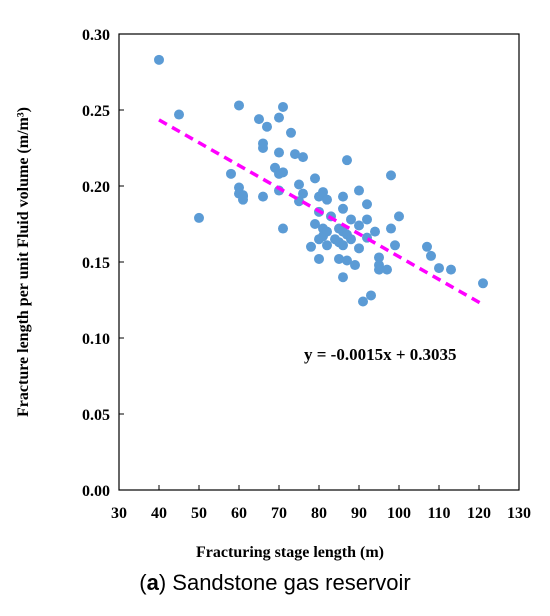 Image resolution: width=550 pixels, height=616 pixels. I want to click on y-tick-label: 0.30, so click(96, 35).